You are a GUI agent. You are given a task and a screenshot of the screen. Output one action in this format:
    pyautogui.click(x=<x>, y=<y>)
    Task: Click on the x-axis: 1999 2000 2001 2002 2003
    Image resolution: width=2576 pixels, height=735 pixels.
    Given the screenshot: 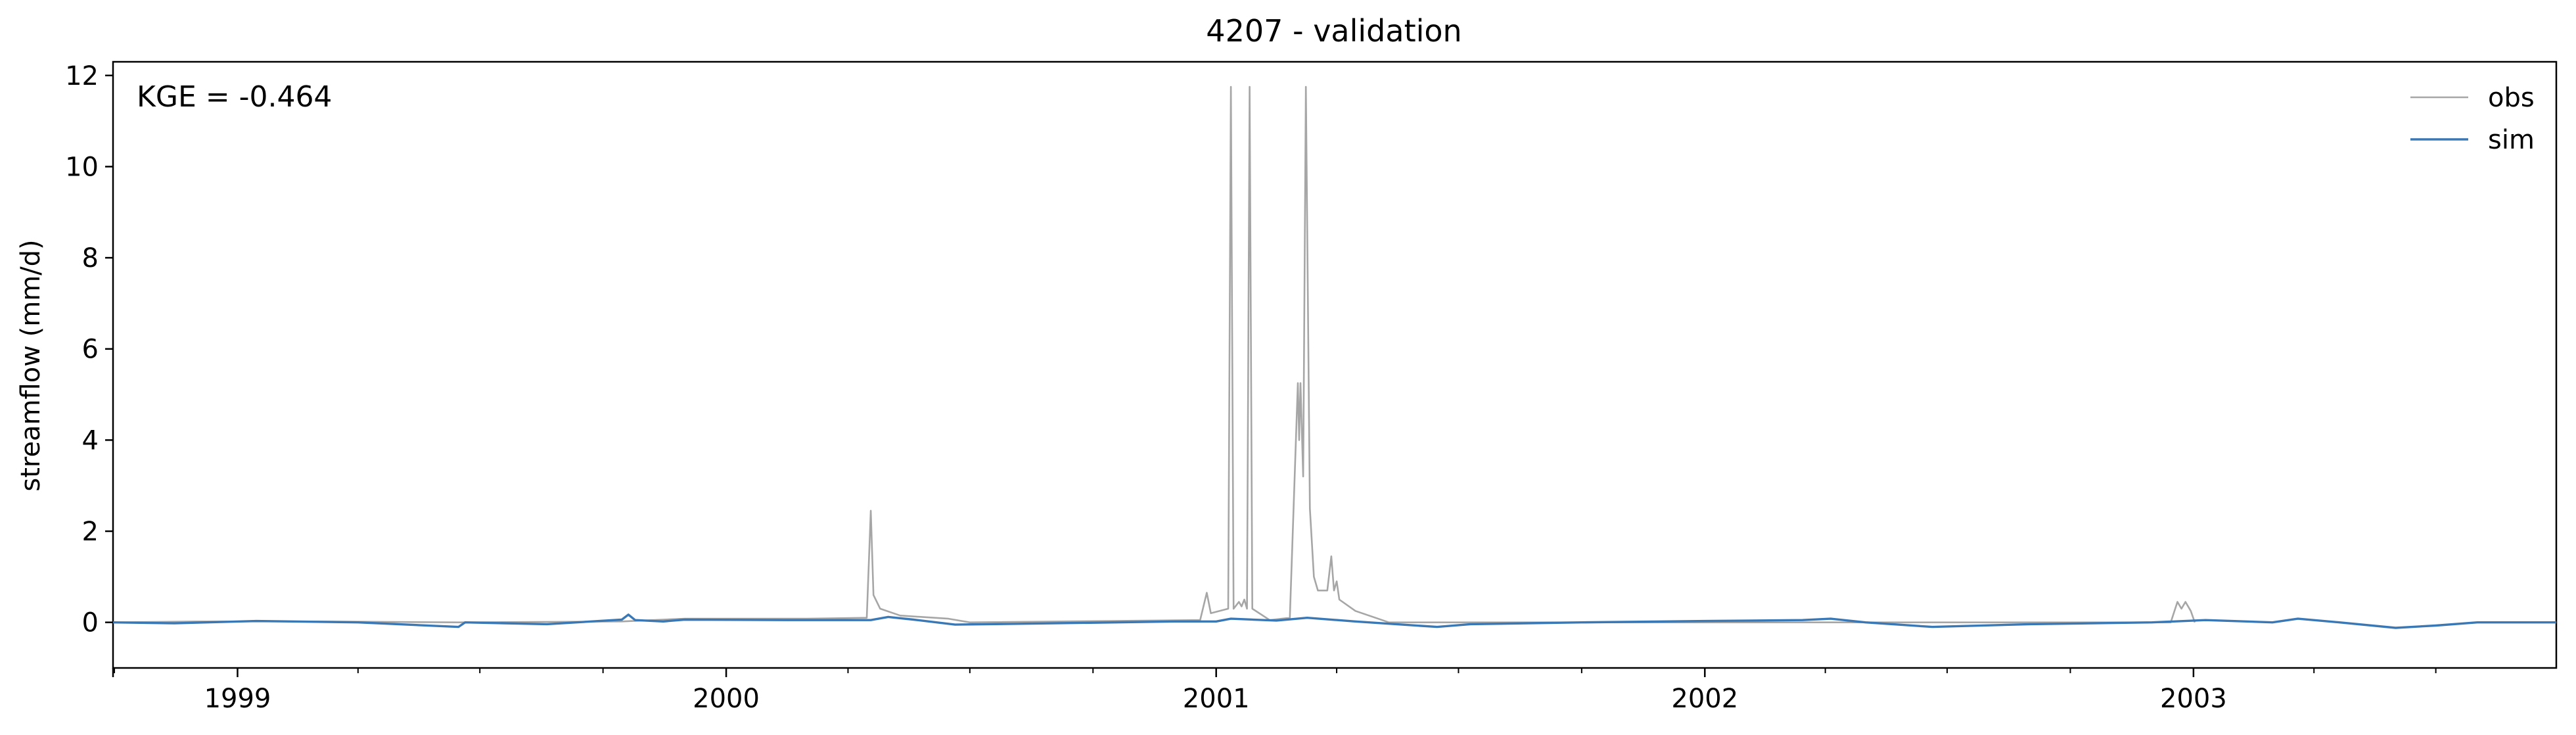 What is the action you would take?
    pyautogui.click(x=1274, y=691)
    